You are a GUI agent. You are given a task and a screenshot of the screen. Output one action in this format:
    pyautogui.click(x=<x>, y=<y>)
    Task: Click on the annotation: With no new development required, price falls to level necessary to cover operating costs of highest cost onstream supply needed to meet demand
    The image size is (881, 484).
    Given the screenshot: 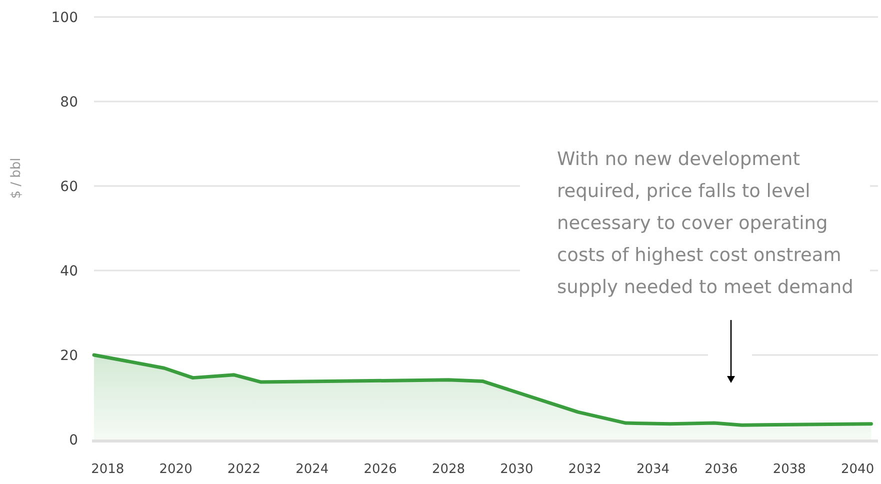 What is the action you would take?
    pyautogui.click(x=705, y=223)
    